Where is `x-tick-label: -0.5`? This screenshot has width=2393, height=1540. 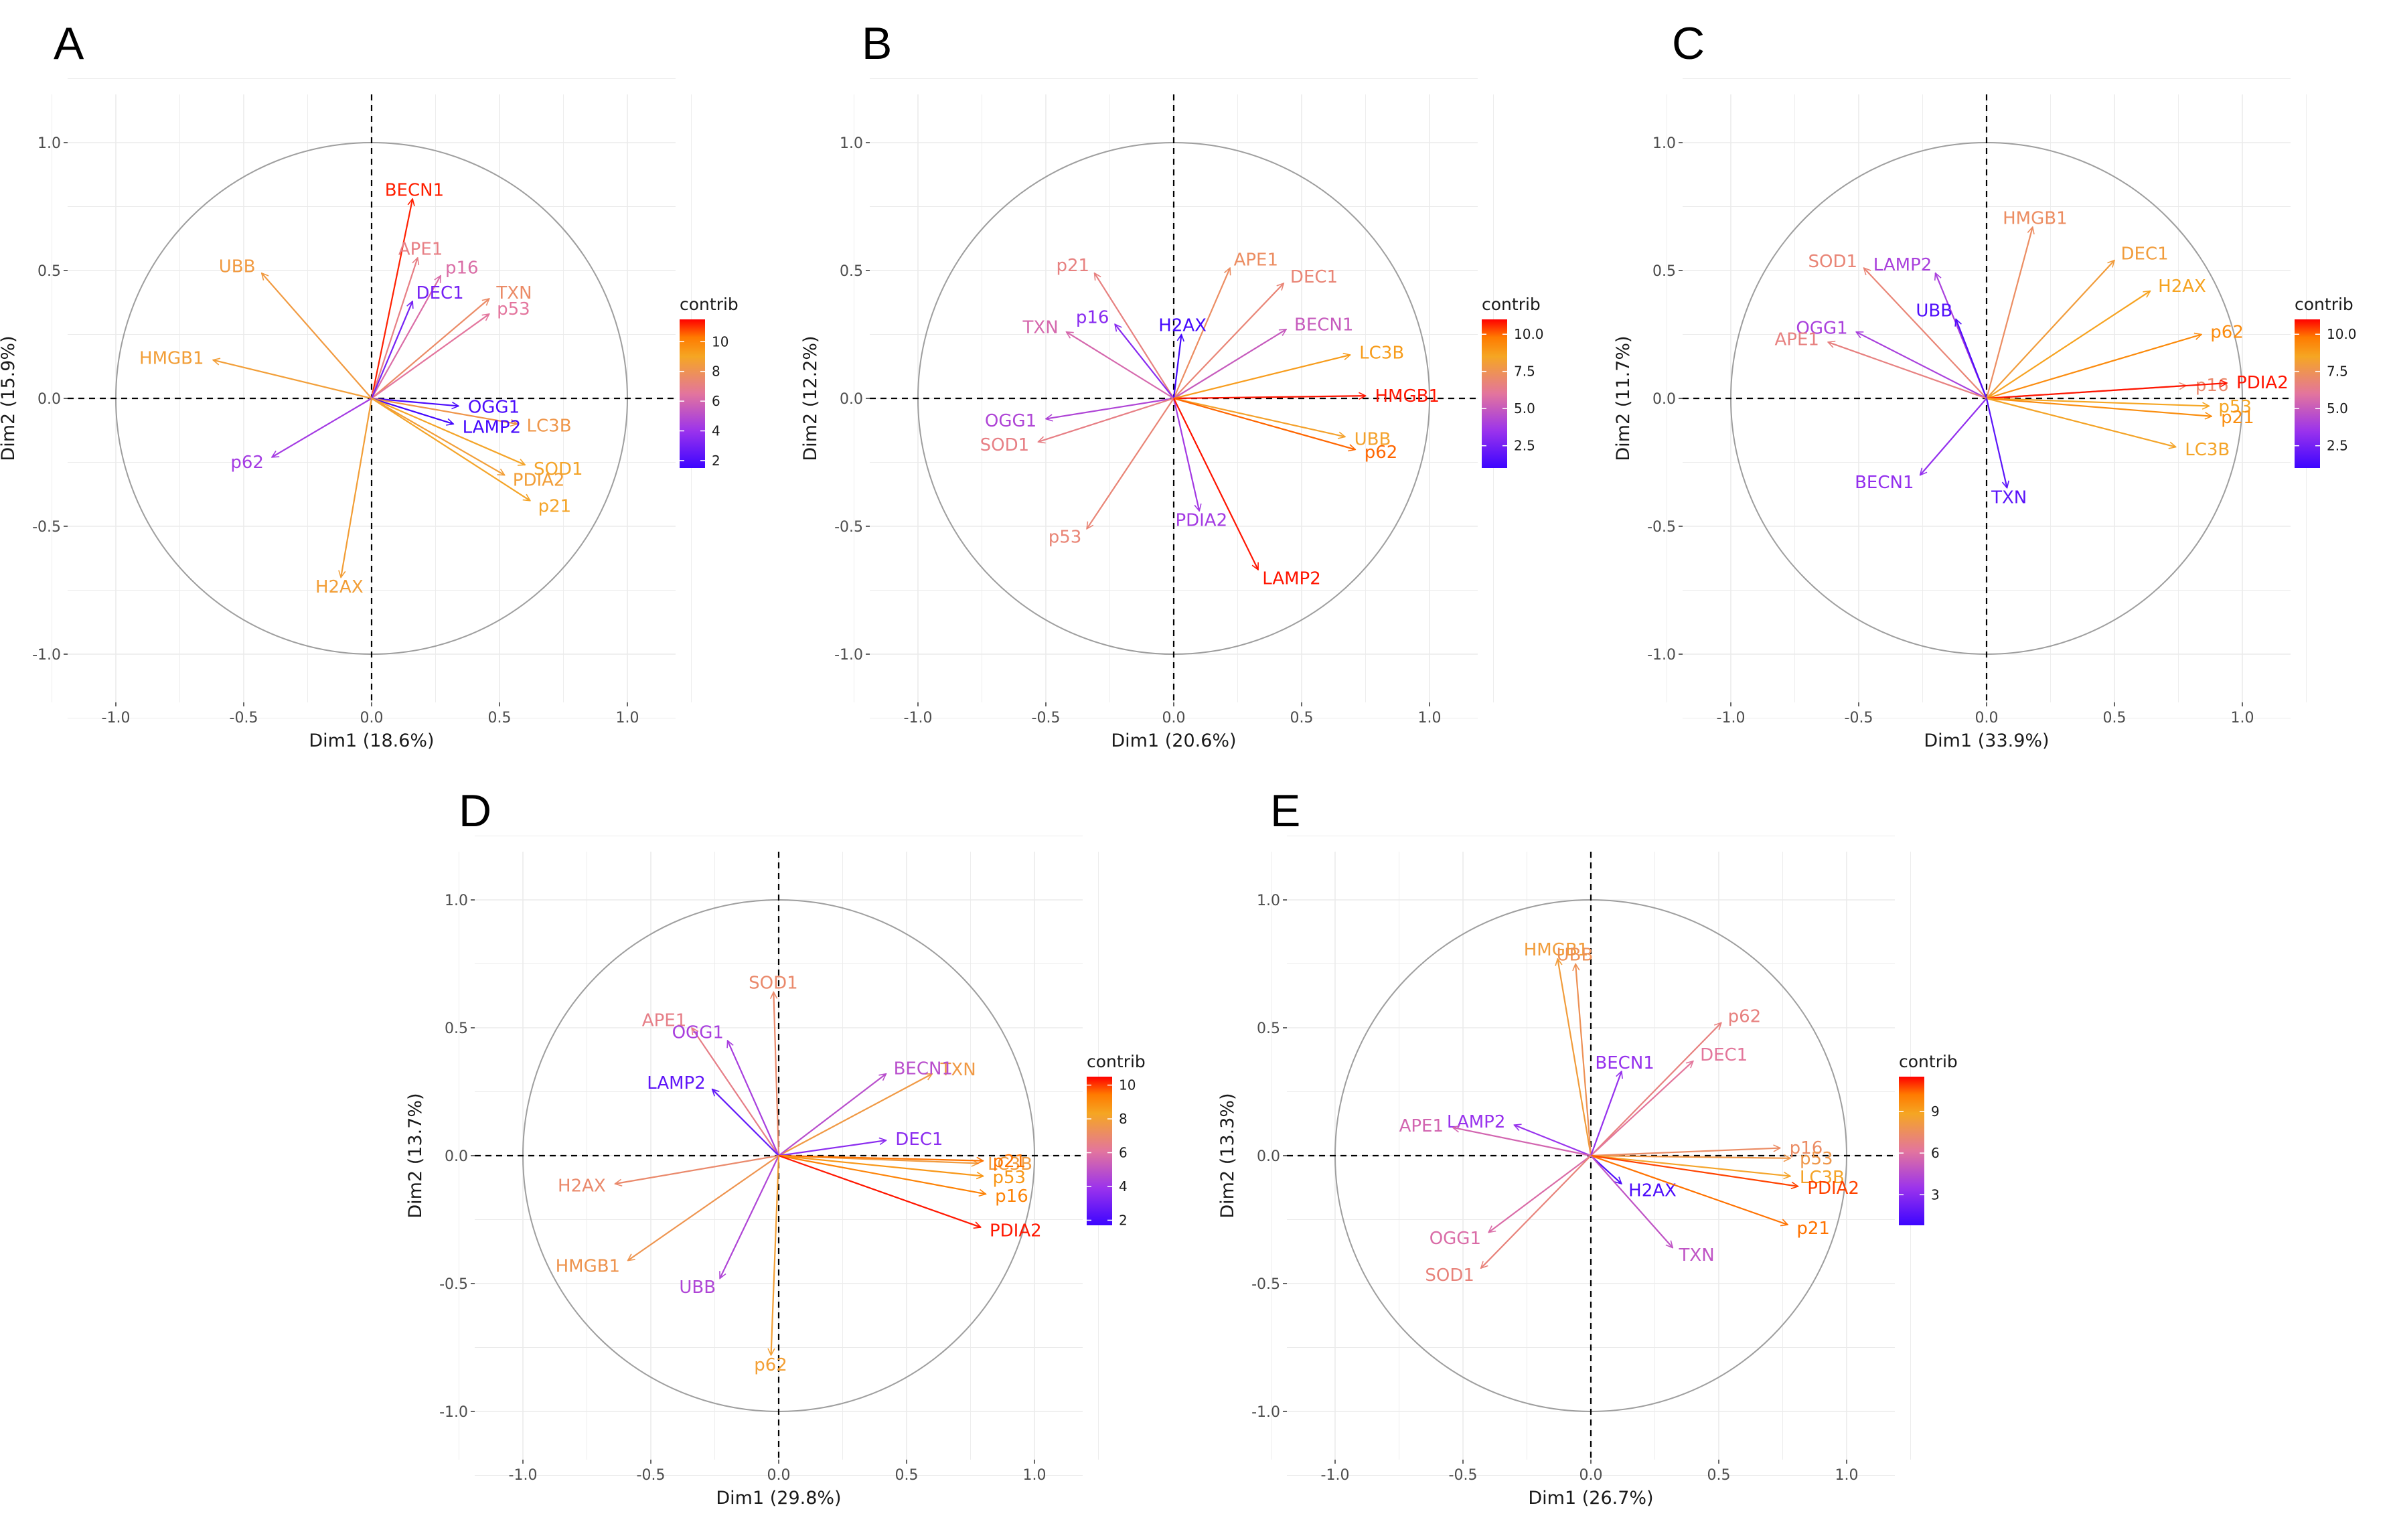 x-tick-label: -0.5 is located at coordinates (1046, 718).